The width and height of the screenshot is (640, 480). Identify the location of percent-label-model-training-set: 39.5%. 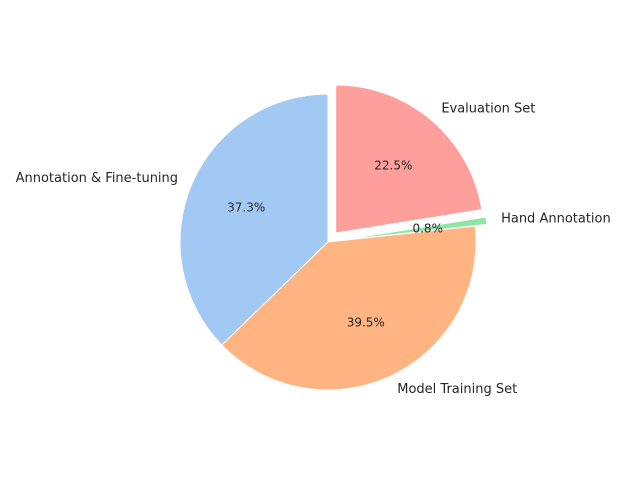
(366, 322).